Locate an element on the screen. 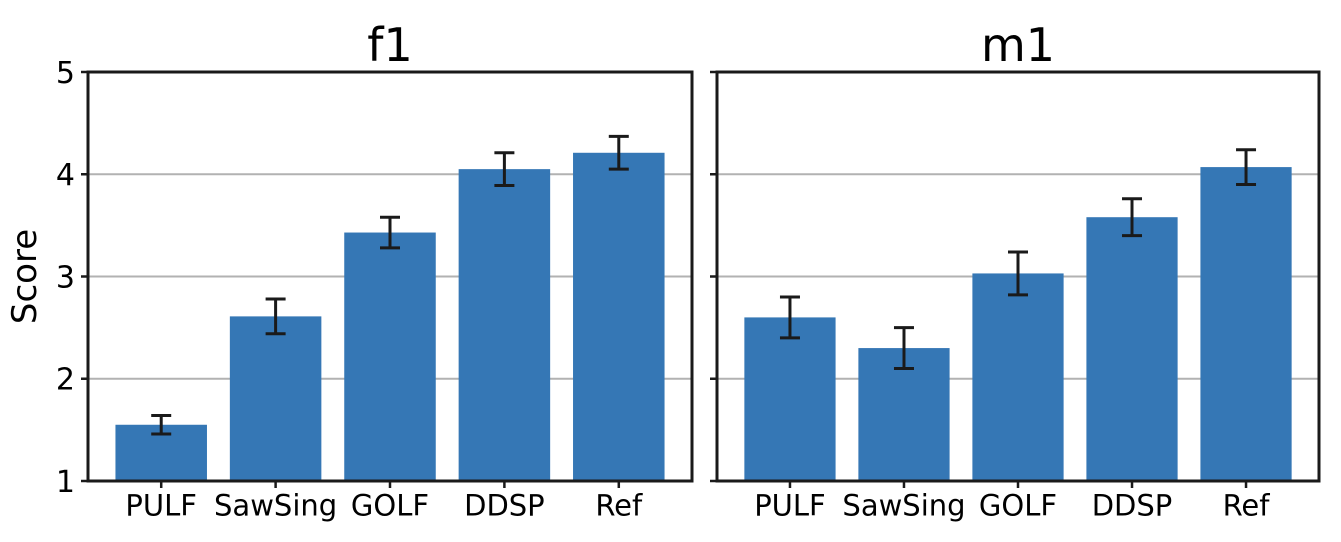 The height and width of the screenshot is (542, 1341). y-axis-label: Score is located at coordinates (25, 276).